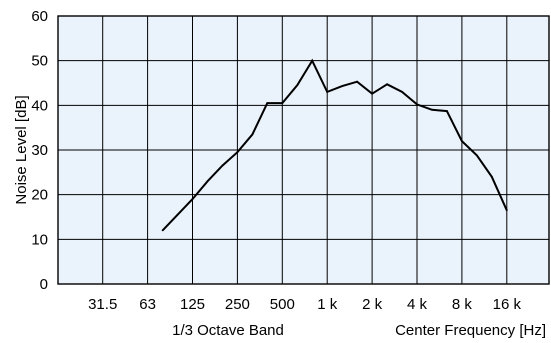  What do you see at coordinates (470, 330) in the screenshot?
I see `x-axis-label-frequency: Center Frequency [Hz]` at bounding box center [470, 330].